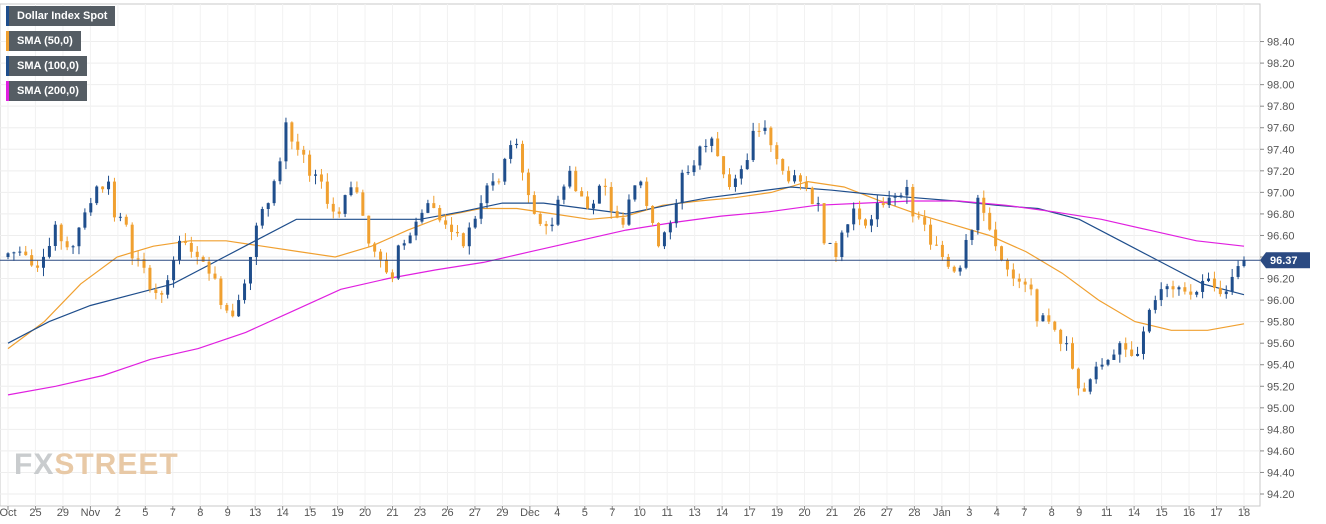  I want to click on y-tick-label: 98.40, so click(1281, 43).